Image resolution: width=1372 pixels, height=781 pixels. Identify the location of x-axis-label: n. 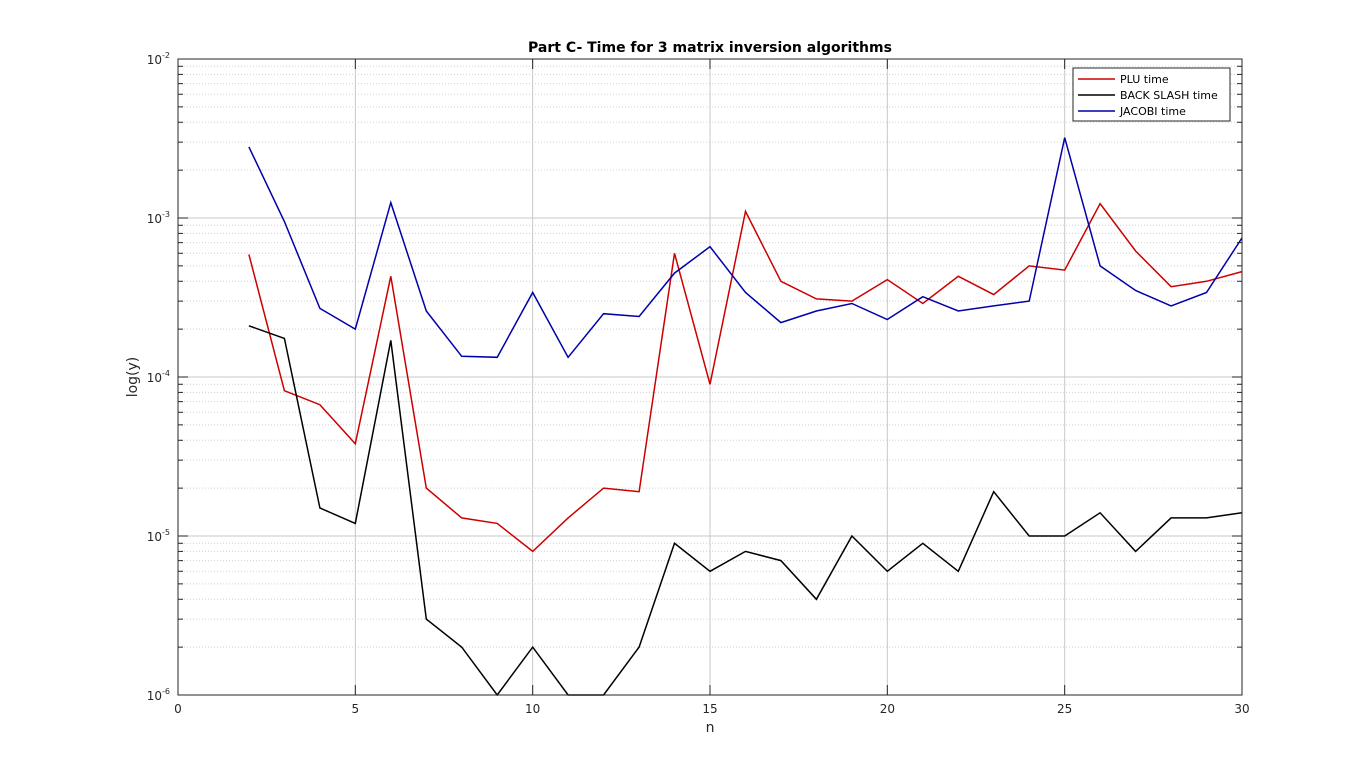
(710, 728).